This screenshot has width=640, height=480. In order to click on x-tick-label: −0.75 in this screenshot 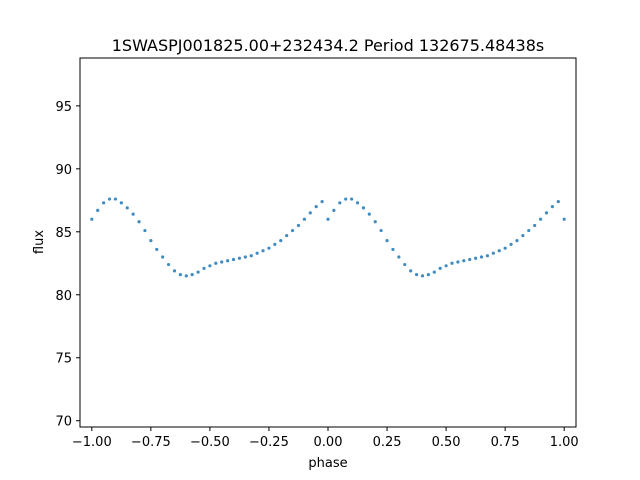, I will do `click(151, 442)`.